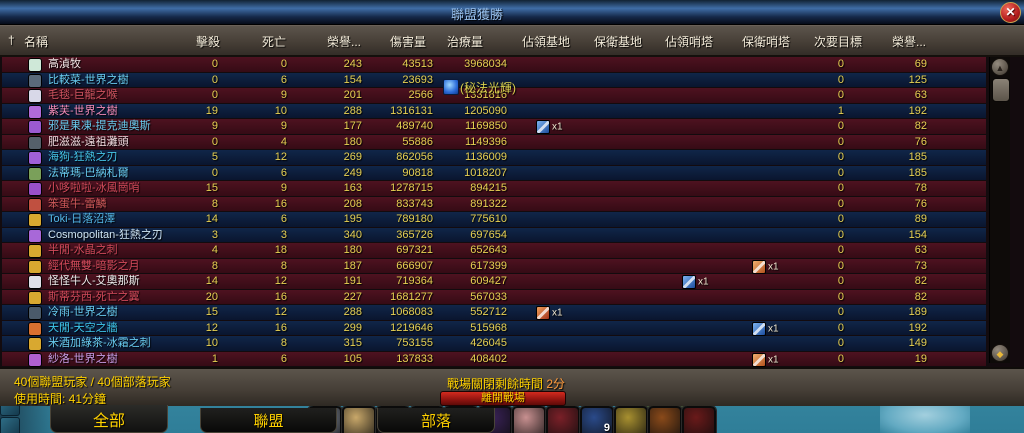 The image size is (1024, 433). Describe the element at coordinates (436, 420) in the screenshot. I see `tab-horde: 部落` at that location.